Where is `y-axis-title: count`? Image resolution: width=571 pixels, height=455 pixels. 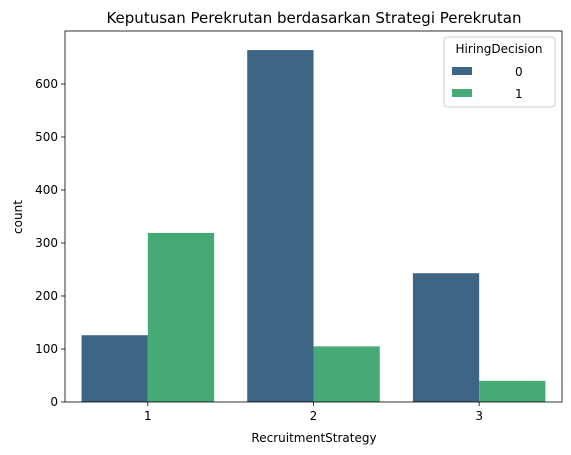
y-axis-title: count is located at coordinates (18, 217).